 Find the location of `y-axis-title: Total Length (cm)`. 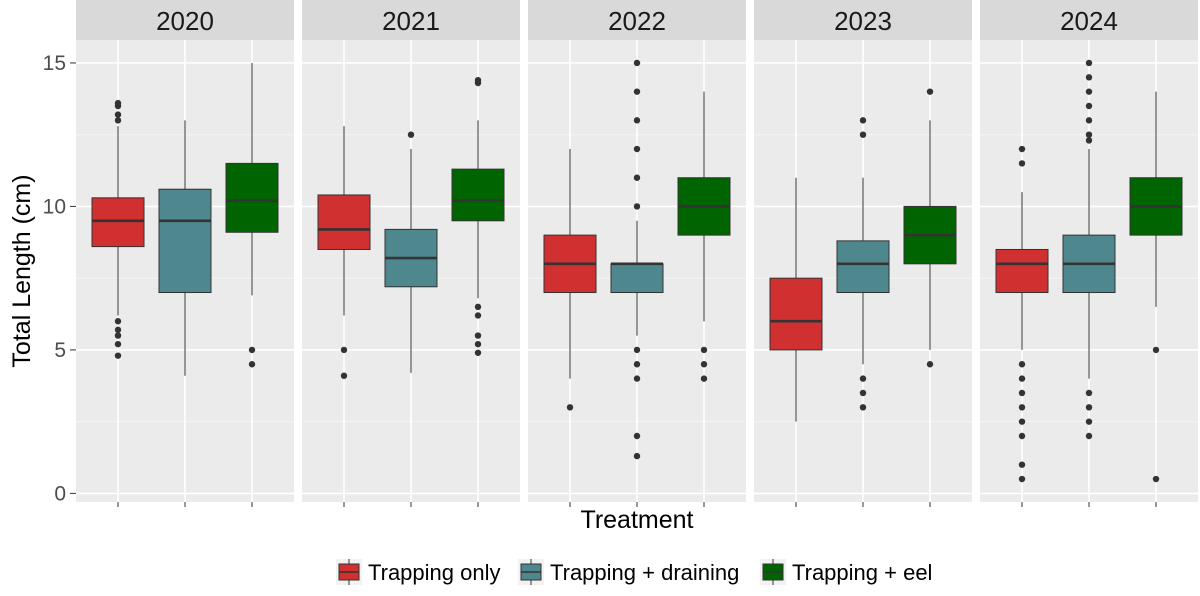

y-axis-title: Total Length (cm) is located at coordinates (22, 270).